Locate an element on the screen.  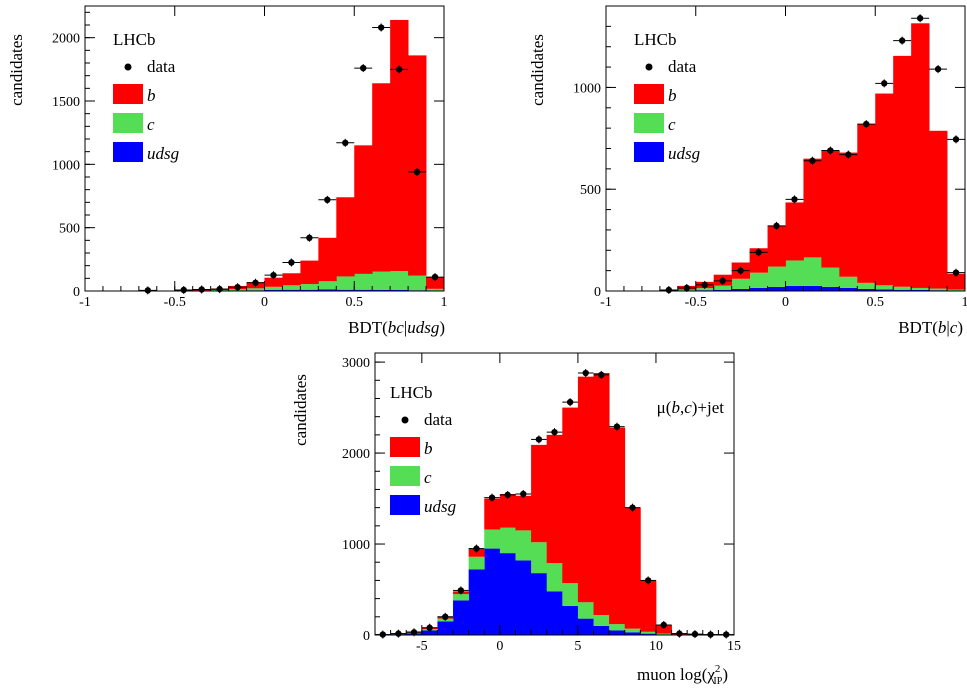
x-tick-label: 5 is located at coordinates (577, 646).